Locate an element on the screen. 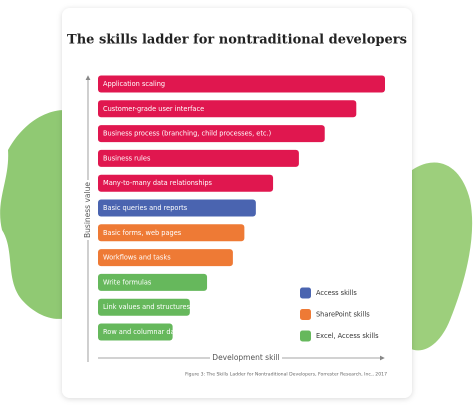 The width and height of the screenshot is (474, 408). x-label-gap is located at coordinates (246, 358).